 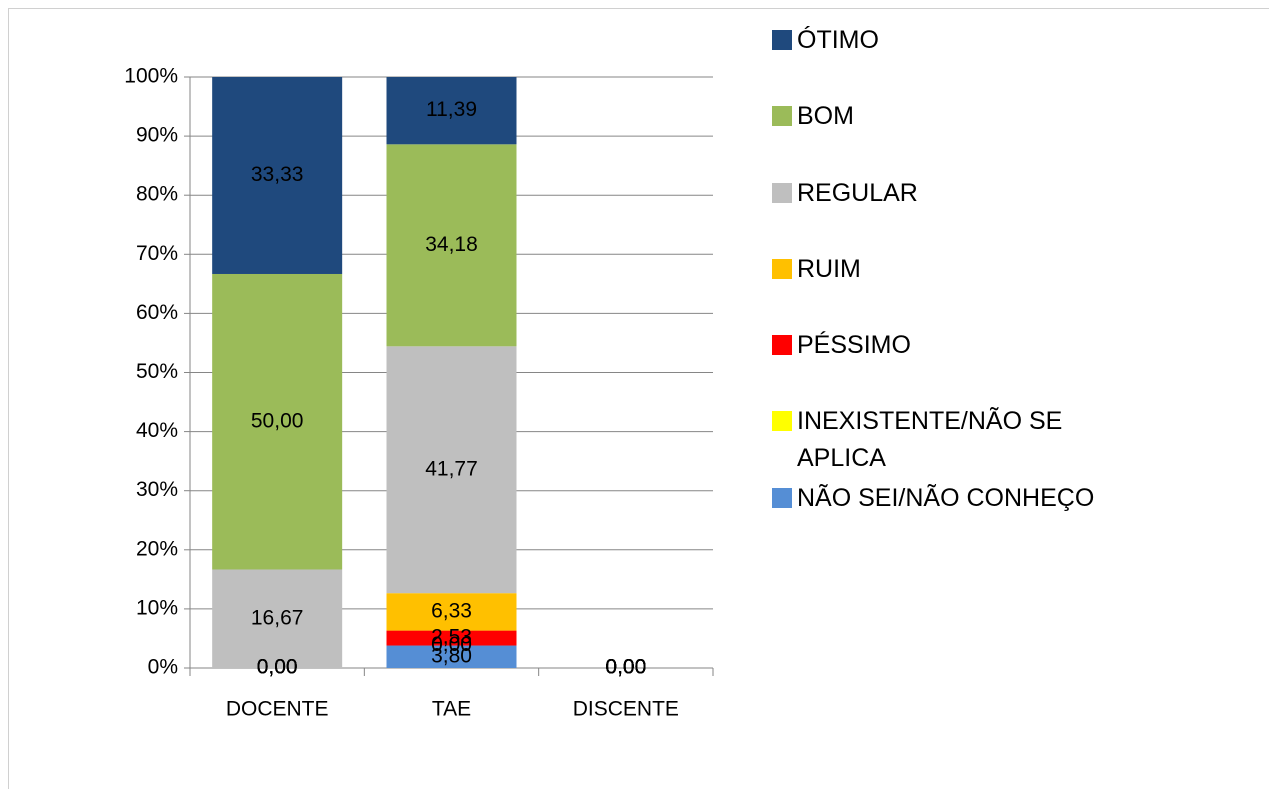 What do you see at coordinates (967, 269) in the screenshot?
I see `legend-item: RUIM` at bounding box center [967, 269].